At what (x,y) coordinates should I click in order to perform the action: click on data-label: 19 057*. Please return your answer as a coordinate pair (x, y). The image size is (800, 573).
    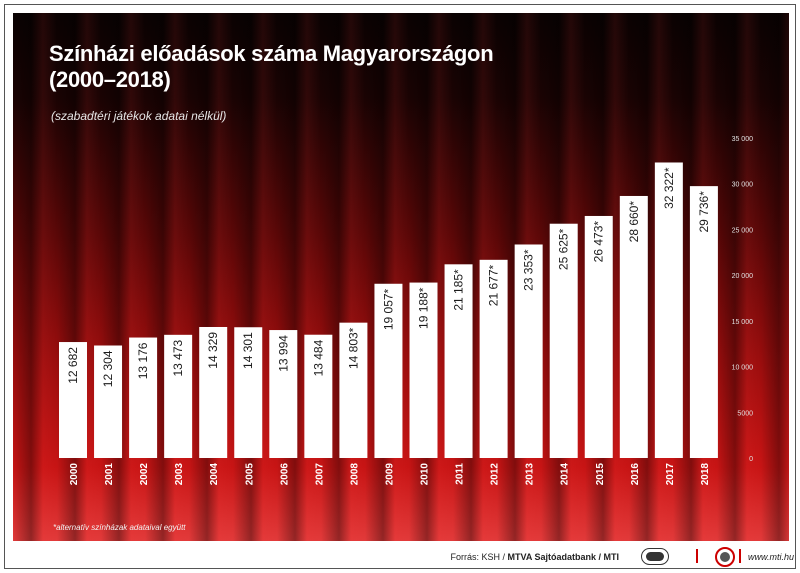
    Looking at the image, I should click on (388, 309).